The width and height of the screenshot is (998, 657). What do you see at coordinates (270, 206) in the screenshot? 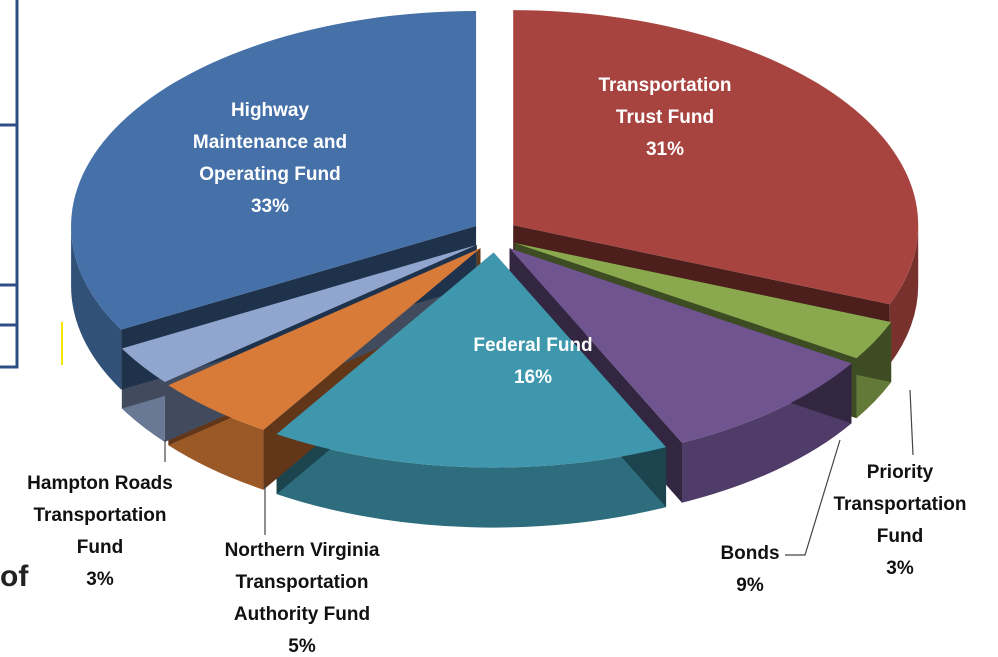
I see `value-label: 33%` at bounding box center [270, 206].